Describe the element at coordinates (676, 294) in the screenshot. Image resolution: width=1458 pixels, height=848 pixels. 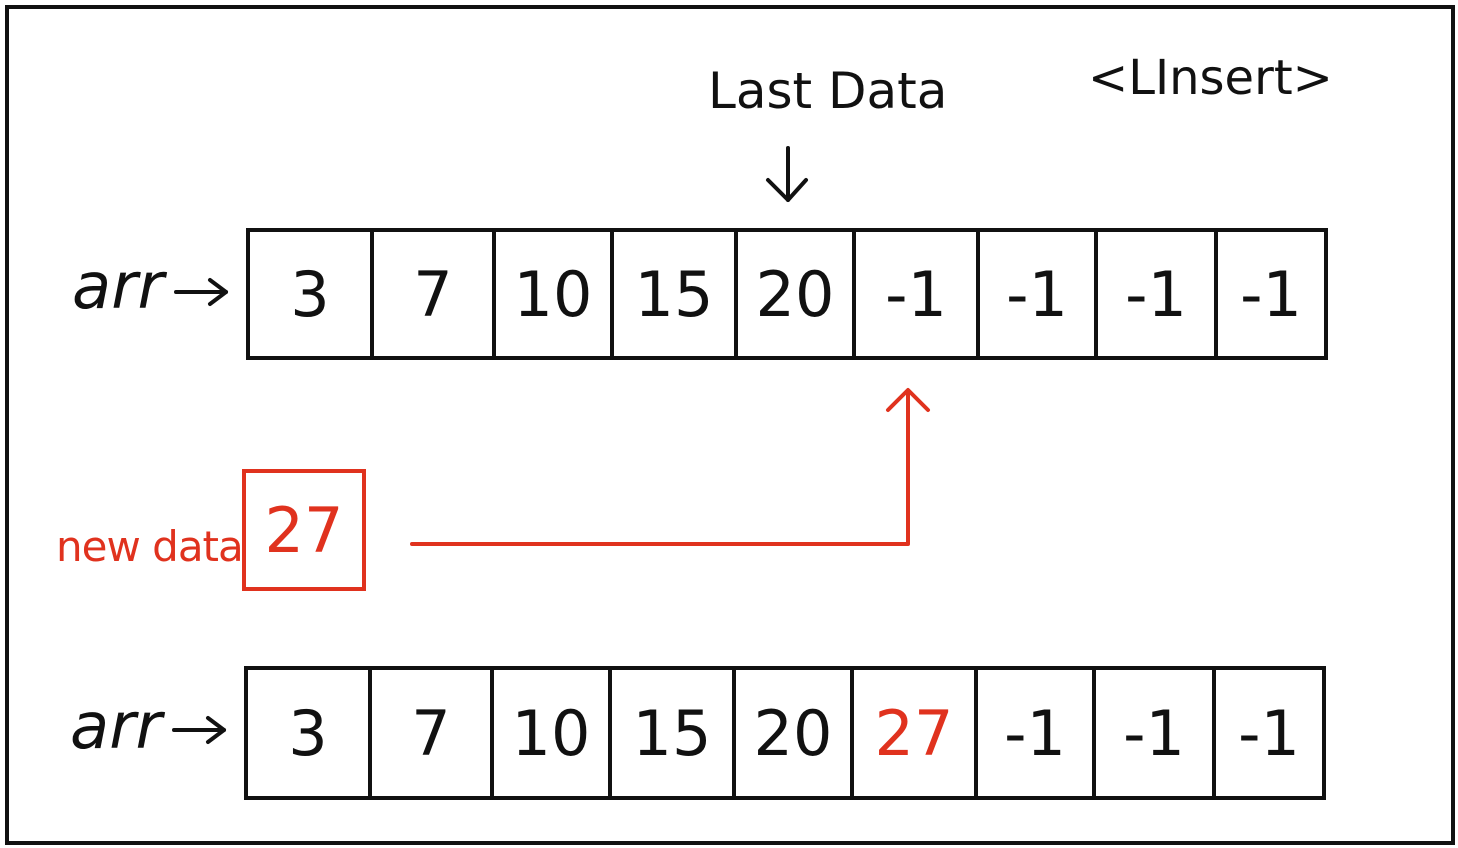
I see `top-cell-3: 15` at that location.